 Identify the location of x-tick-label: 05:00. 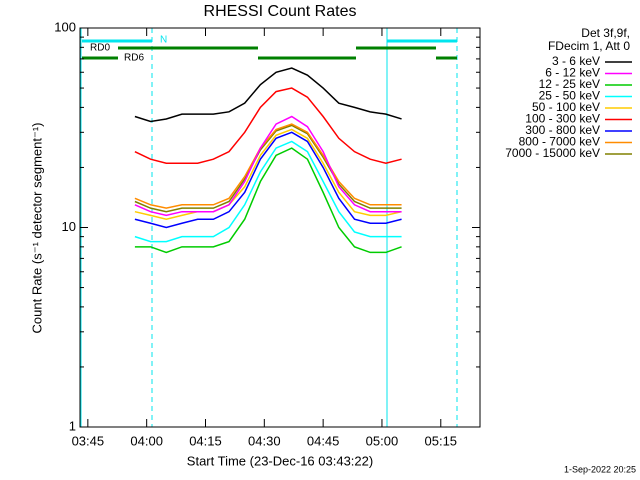
(382, 440).